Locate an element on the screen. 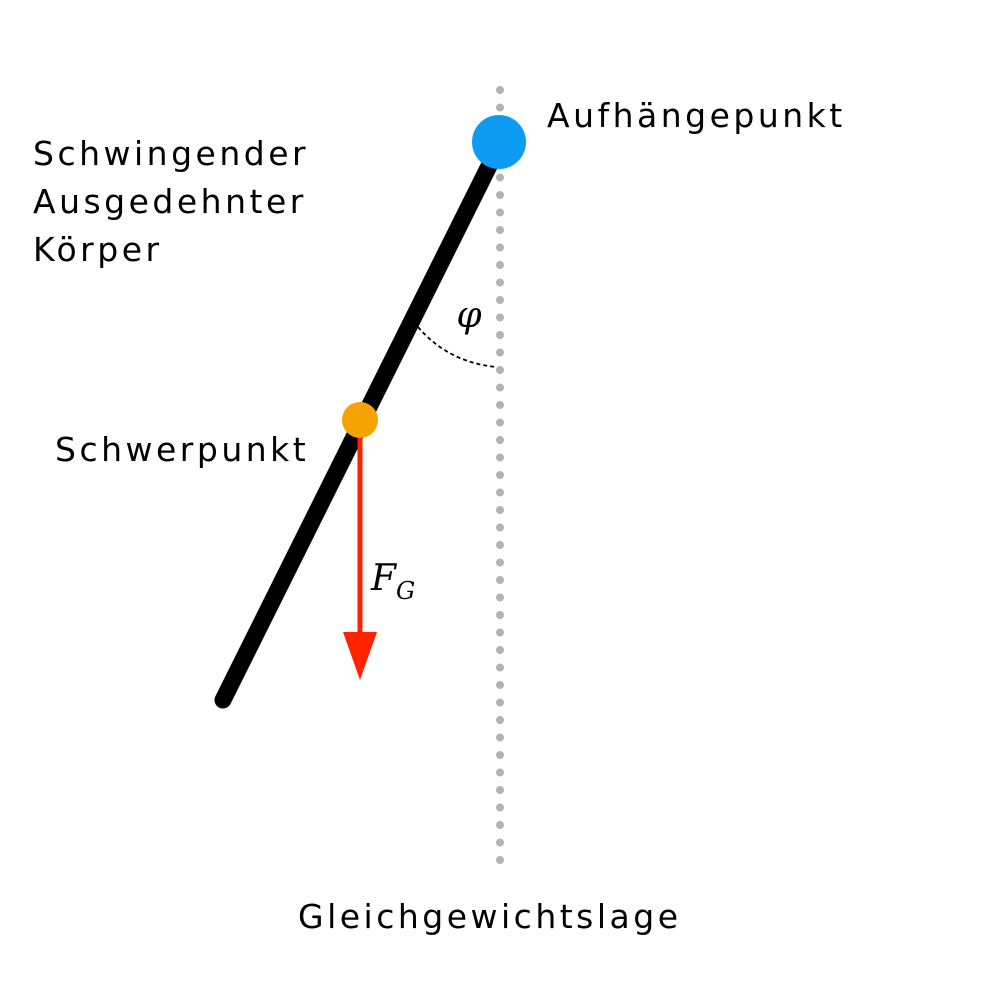 The height and width of the screenshot is (1000, 1000). center-of-mass-label: Schwerpunkt is located at coordinates (182, 449).